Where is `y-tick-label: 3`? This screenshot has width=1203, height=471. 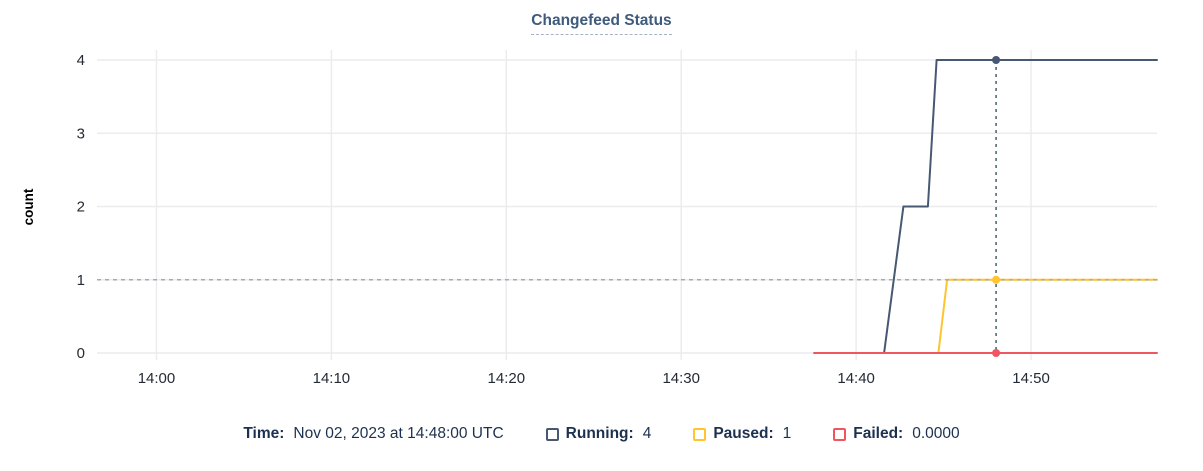
y-tick-label: 3 is located at coordinates (81, 133).